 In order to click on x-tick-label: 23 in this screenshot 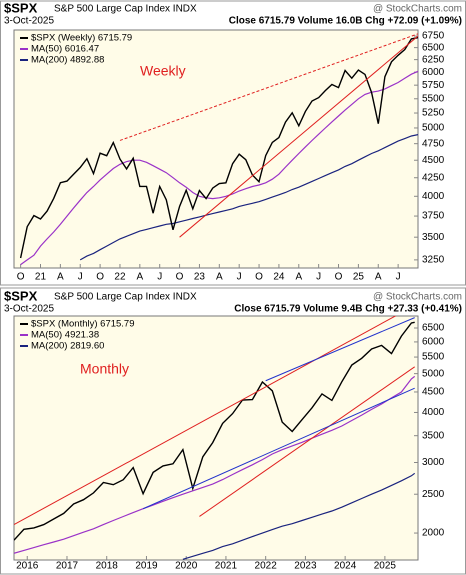, I will do `click(200, 277)`.